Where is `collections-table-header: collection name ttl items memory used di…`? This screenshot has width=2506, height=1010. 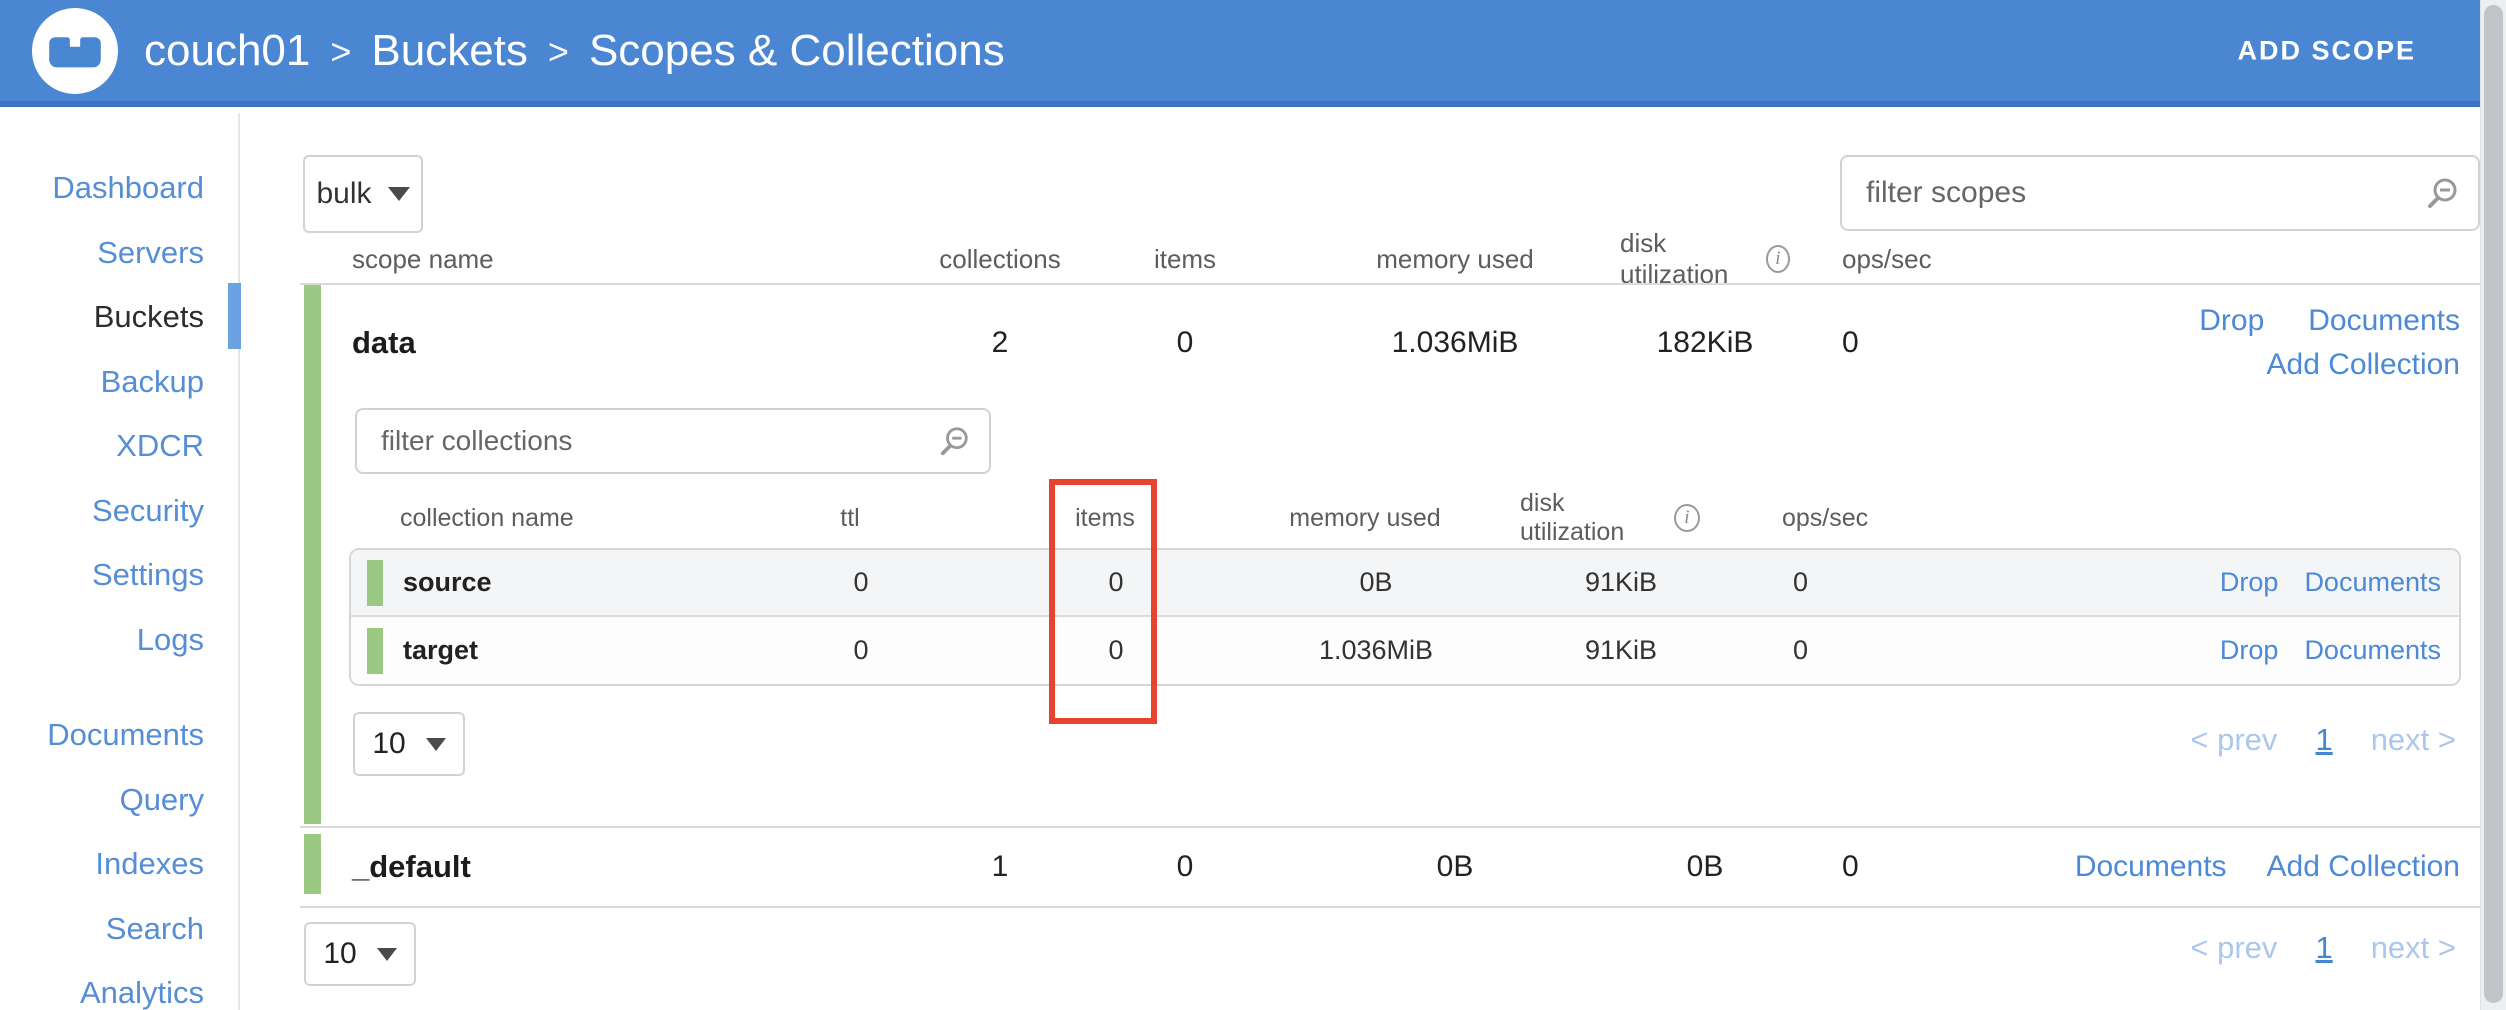 collections-table-header: collection name ttl items memory used di… is located at coordinates (1400, 517).